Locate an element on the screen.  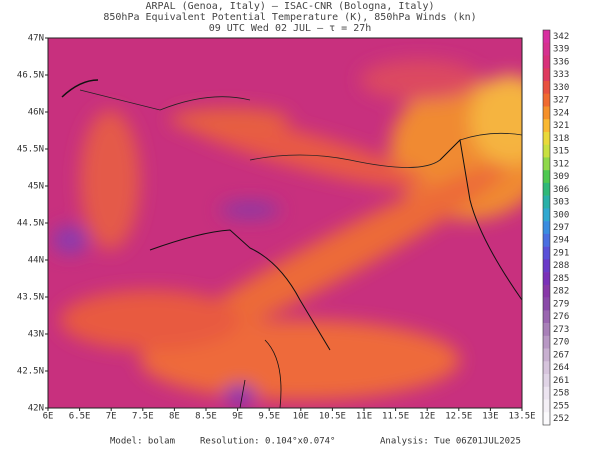
colorbar-frame is located at coordinates (546, 227).